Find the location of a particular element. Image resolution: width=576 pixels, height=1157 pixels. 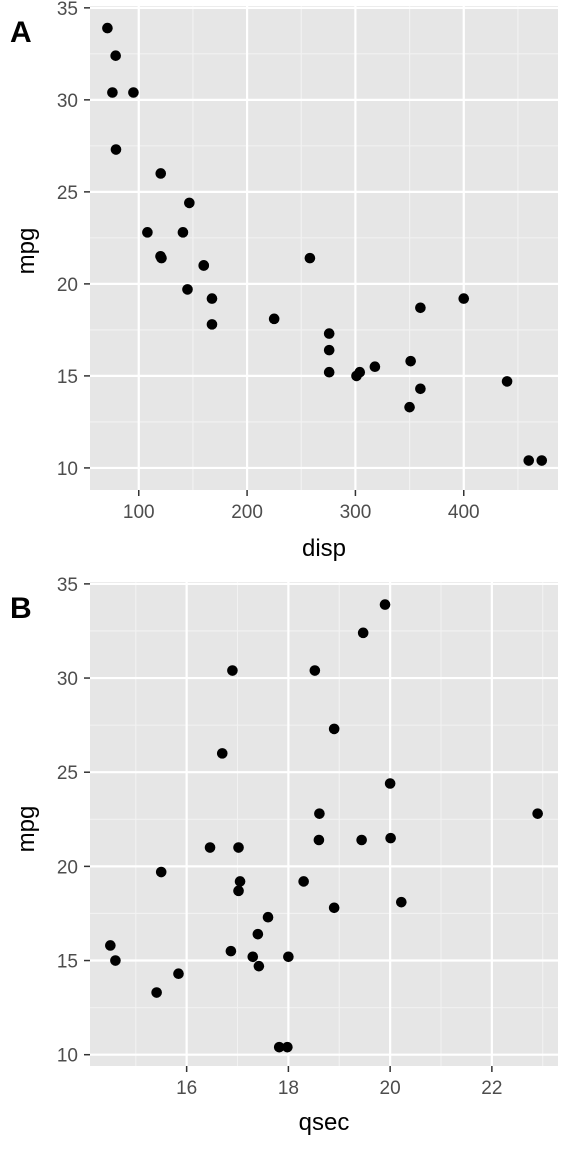

y-tick-label-b: 10 is located at coordinates (67, 1056).